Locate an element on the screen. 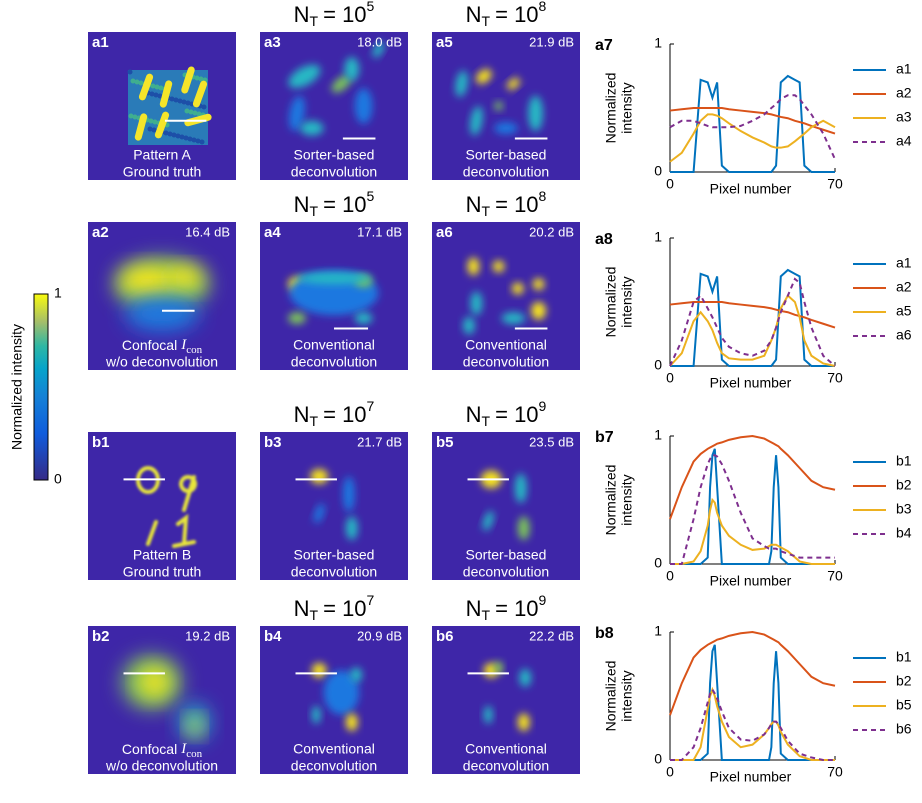 The image size is (922, 803). legend-label: b3 is located at coordinates (904, 509).